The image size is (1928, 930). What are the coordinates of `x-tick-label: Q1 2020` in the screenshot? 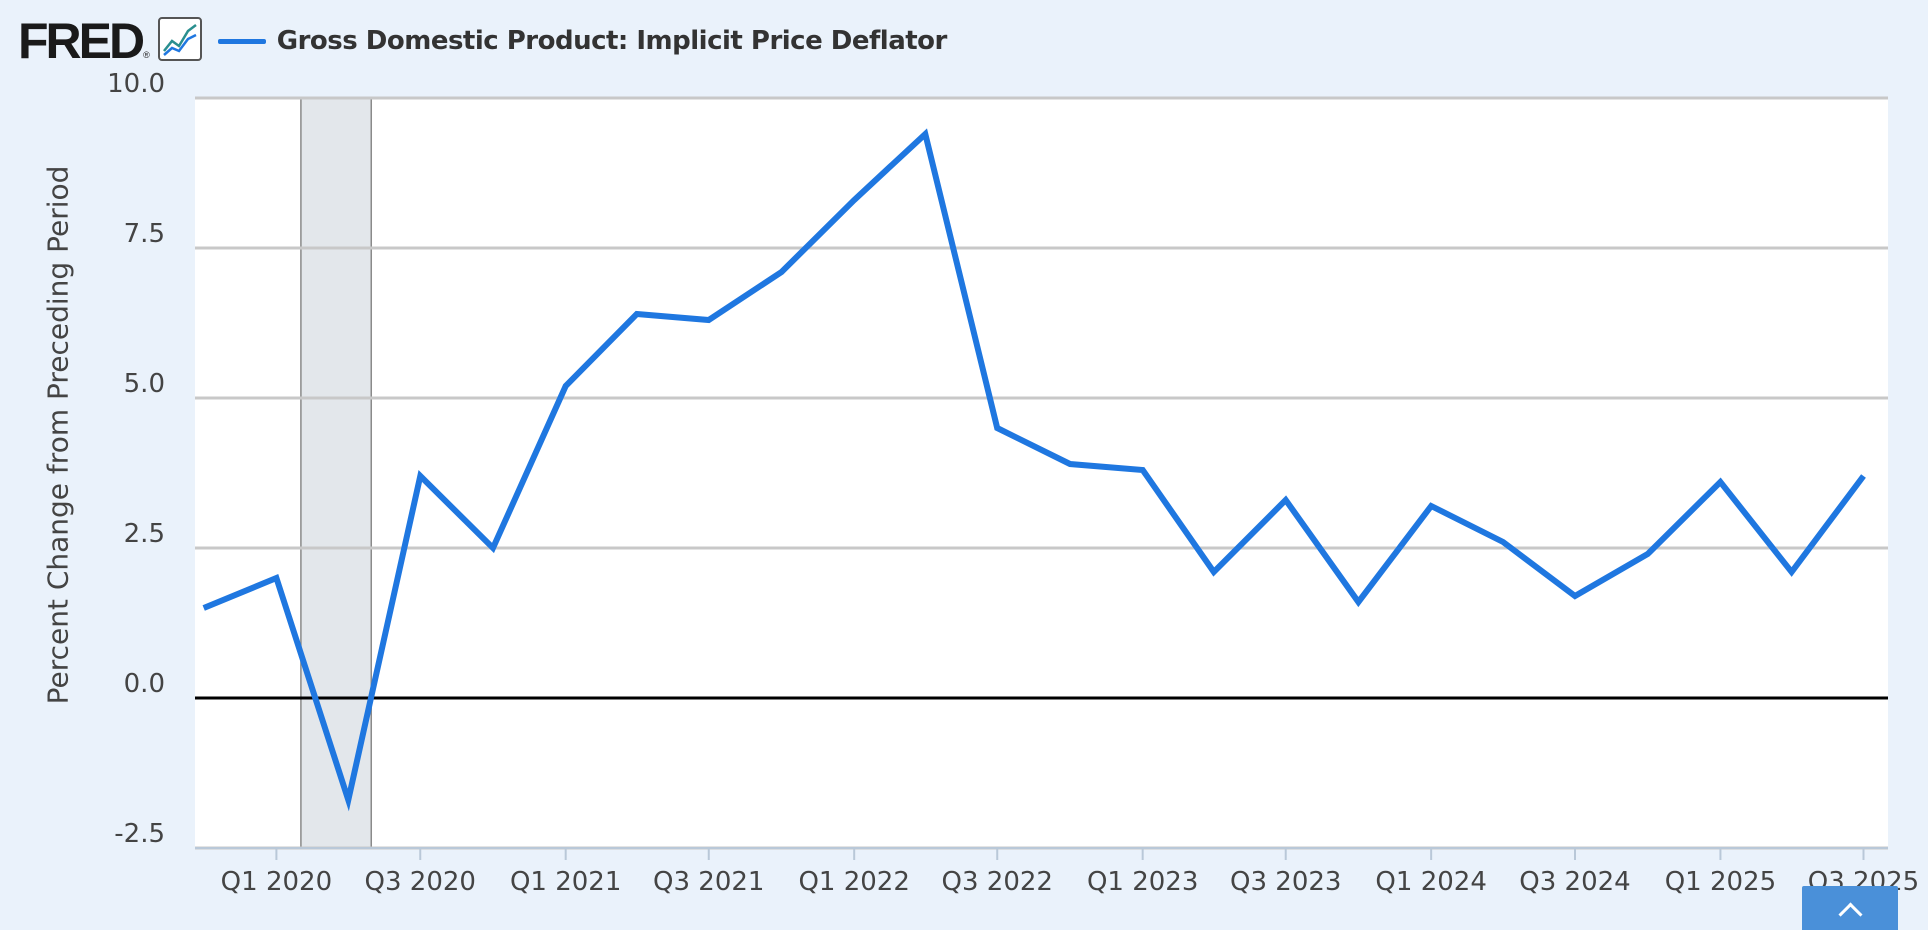 It's located at (276, 882).